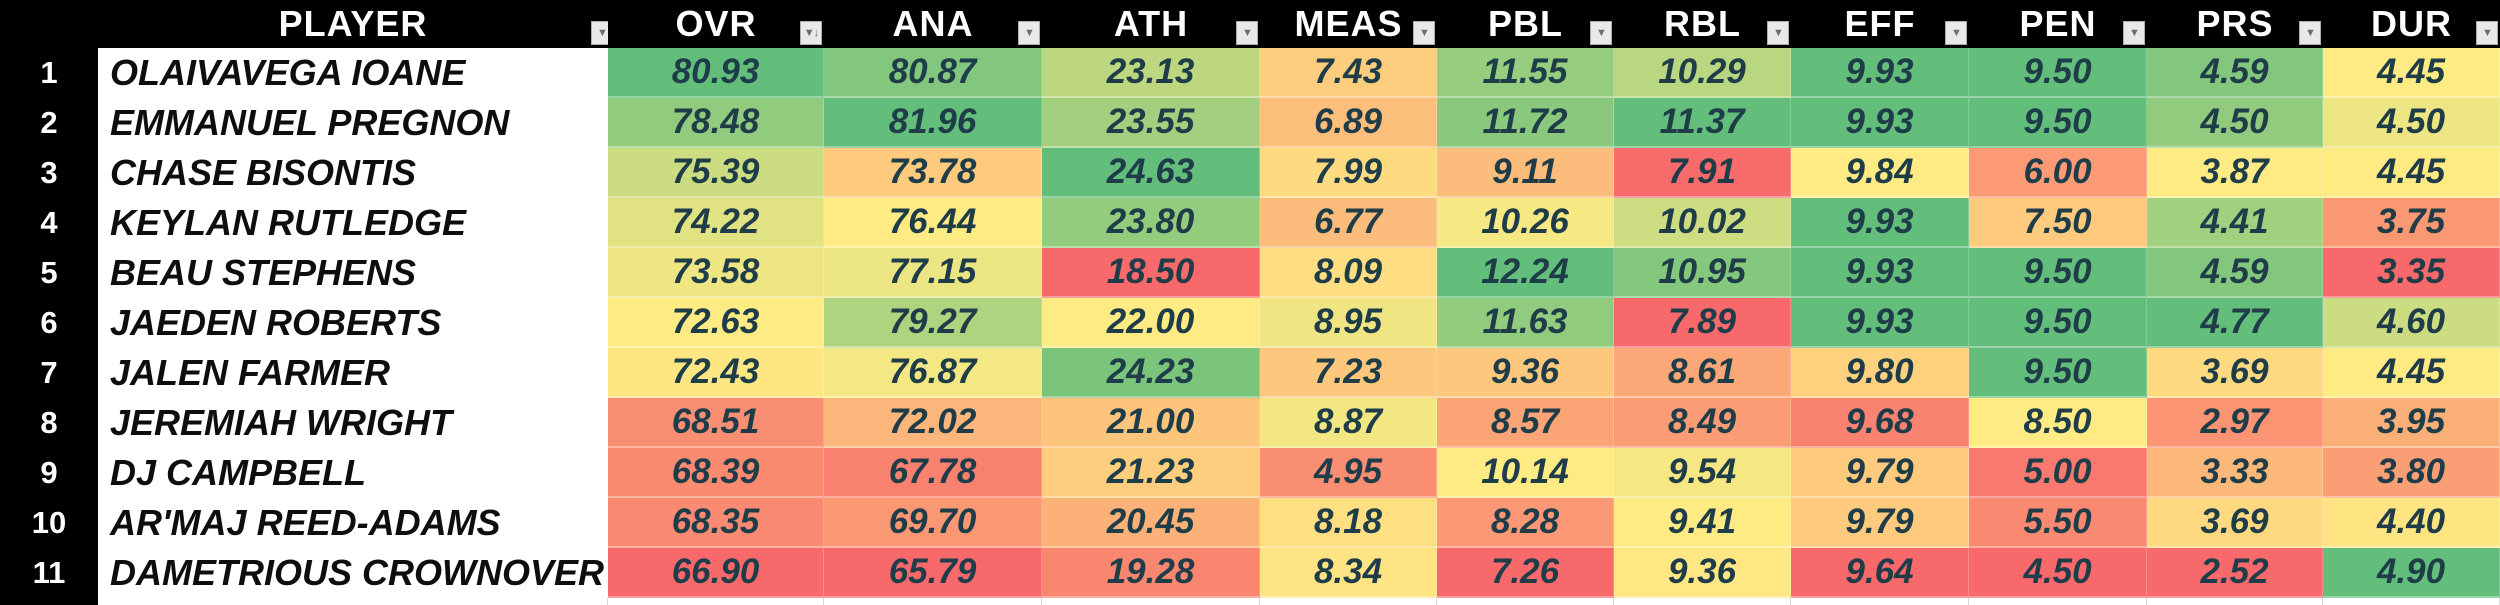 This screenshot has height=605, width=2500. Describe the element at coordinates (353, 523) in the screenshot. I see `player-name-cell: AR'MAJ REED-ADAMS` at that location.